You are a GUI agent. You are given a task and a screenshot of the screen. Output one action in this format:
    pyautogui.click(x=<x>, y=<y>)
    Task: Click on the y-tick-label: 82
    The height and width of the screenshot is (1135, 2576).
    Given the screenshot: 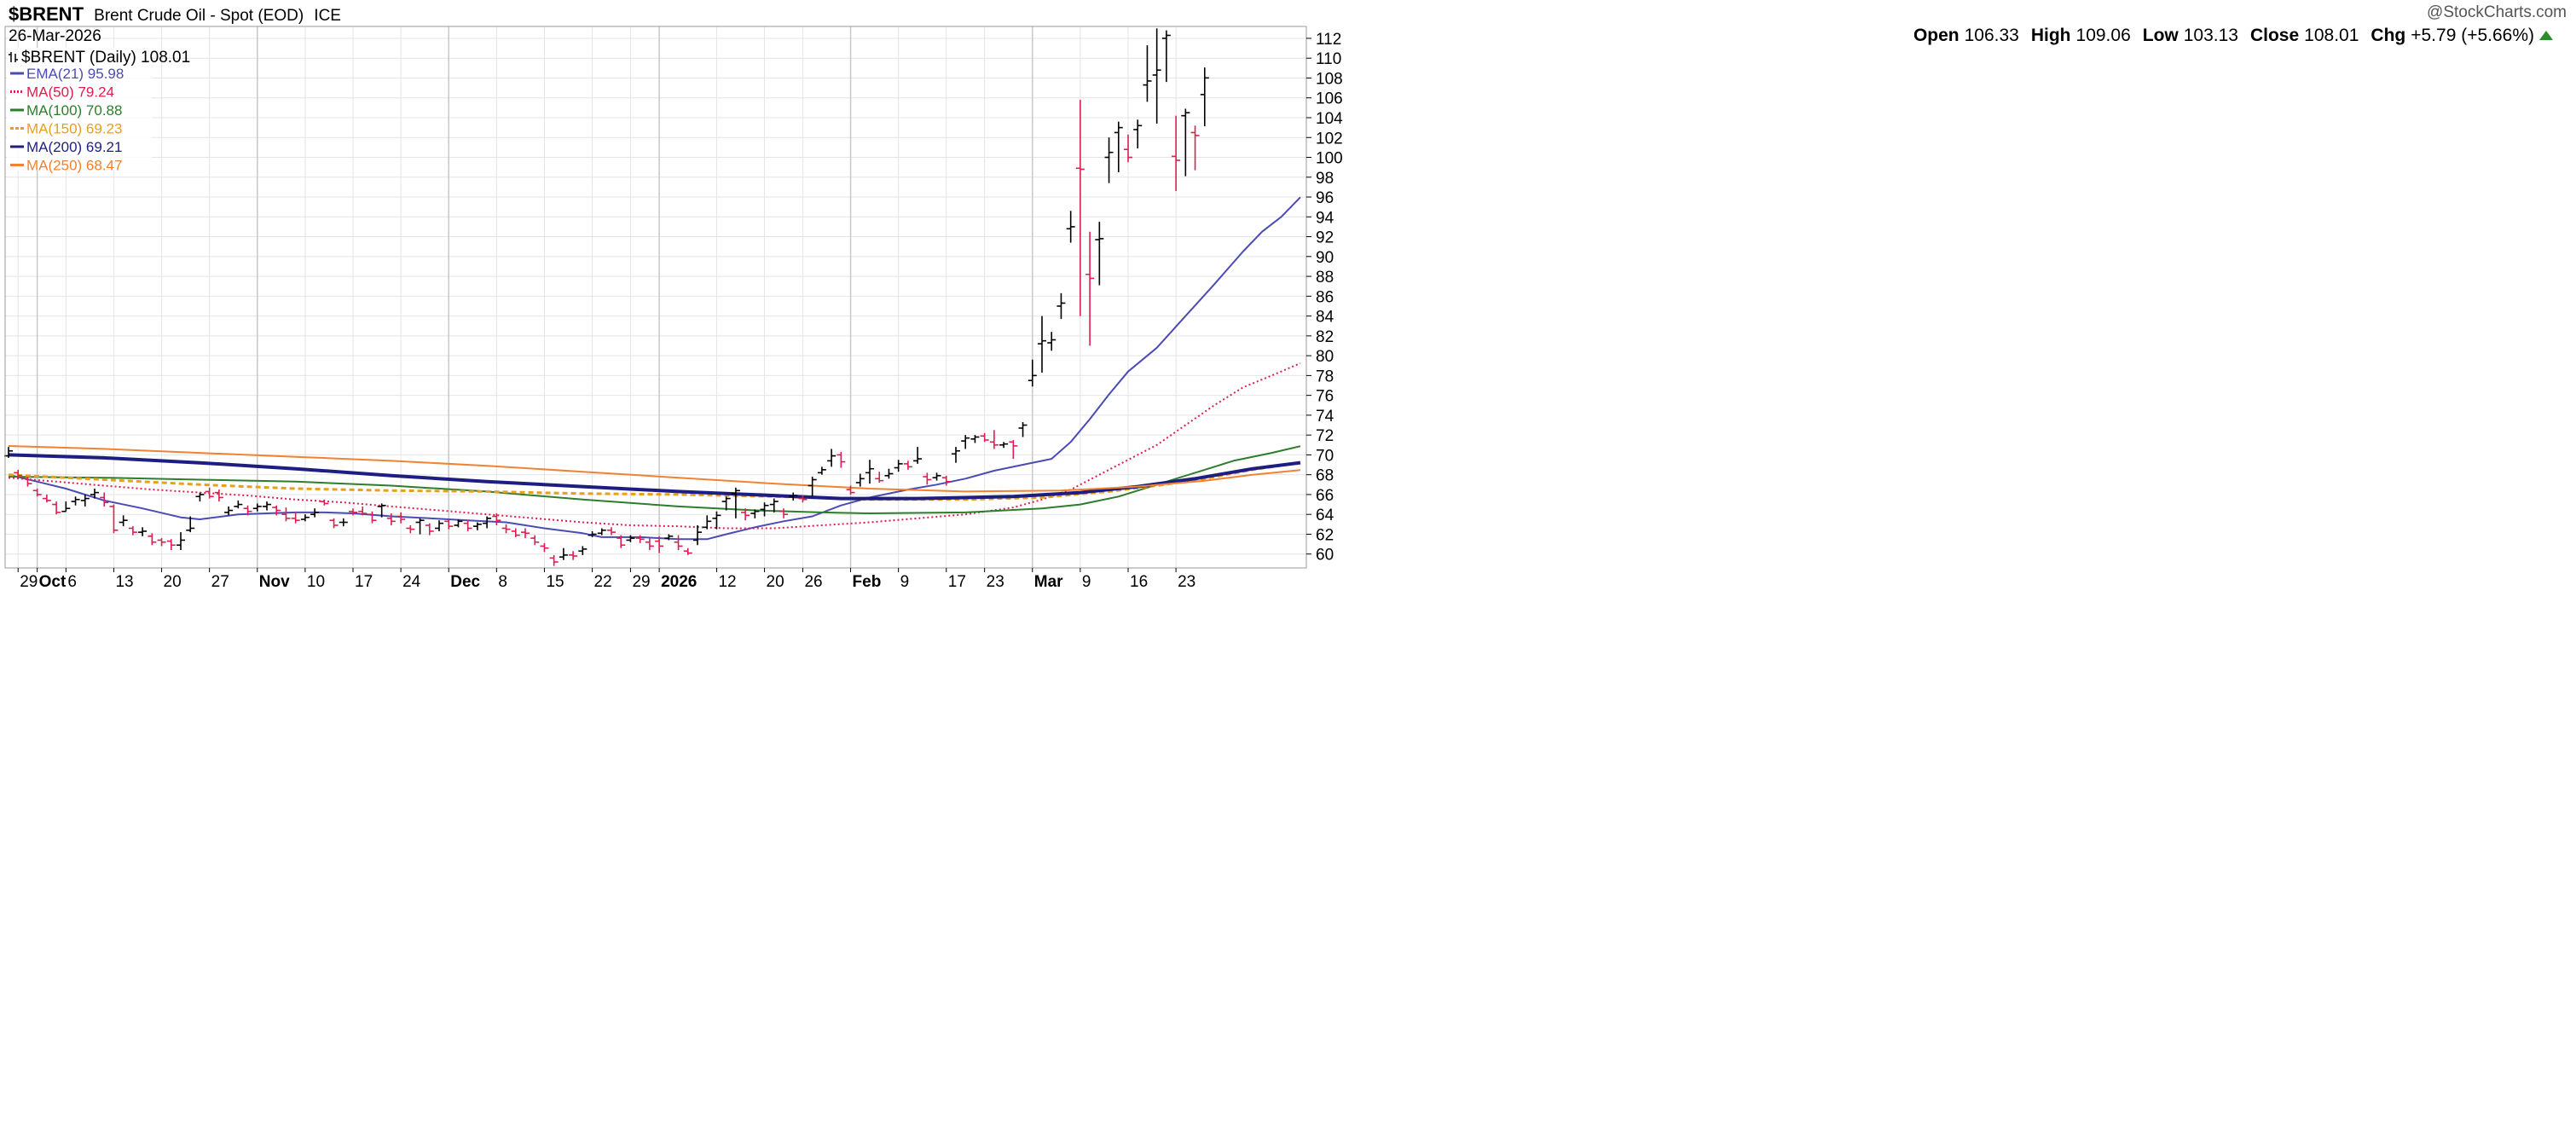 What is the action you would take?
    pyautogui.click(x=1325, y=337)
    